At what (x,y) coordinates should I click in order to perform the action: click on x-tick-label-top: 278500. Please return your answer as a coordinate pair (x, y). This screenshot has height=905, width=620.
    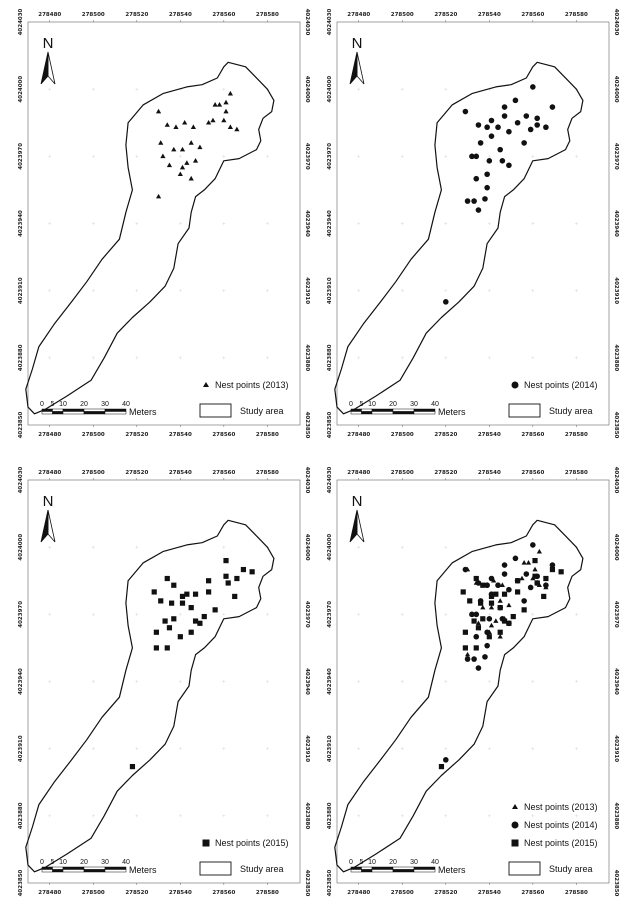
    Looking at the image, I should click on (93, 15).